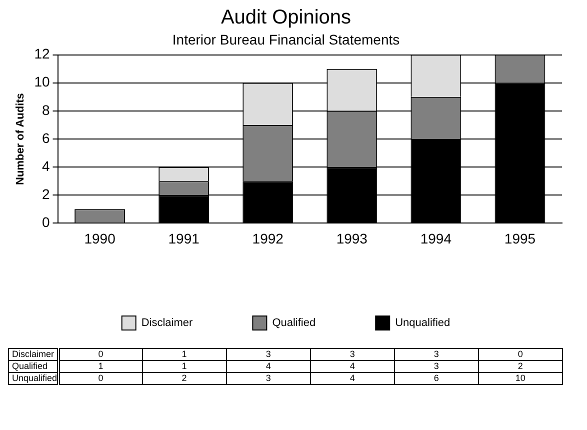 The height and width of the screenshot is (430, 587). What do you see at coordinates (35, 378) in the screenshot?
I see `text: Unqualified` at bounding box center [35, 378].